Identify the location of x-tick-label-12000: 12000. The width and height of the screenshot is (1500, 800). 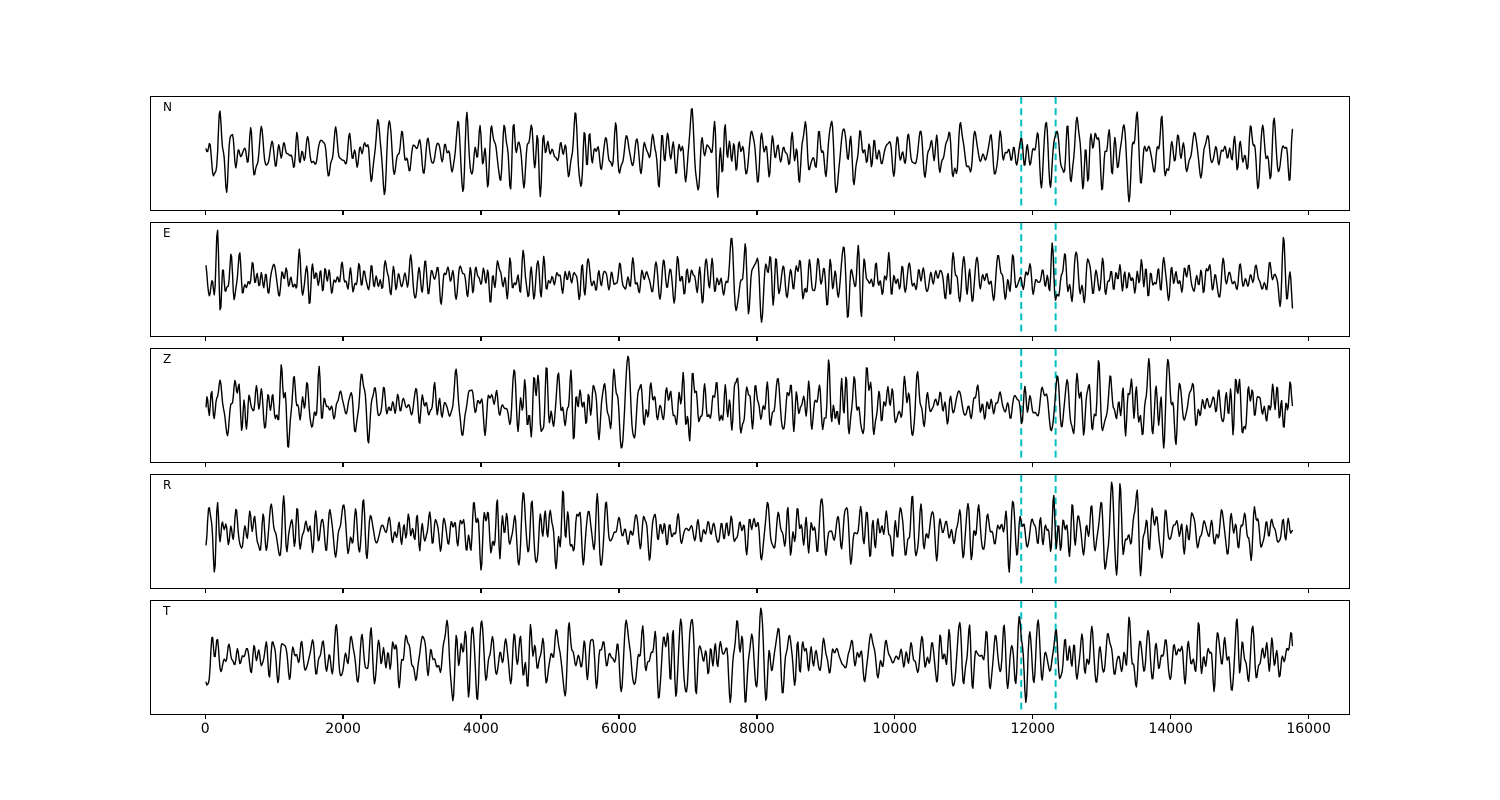
(1033, 729).